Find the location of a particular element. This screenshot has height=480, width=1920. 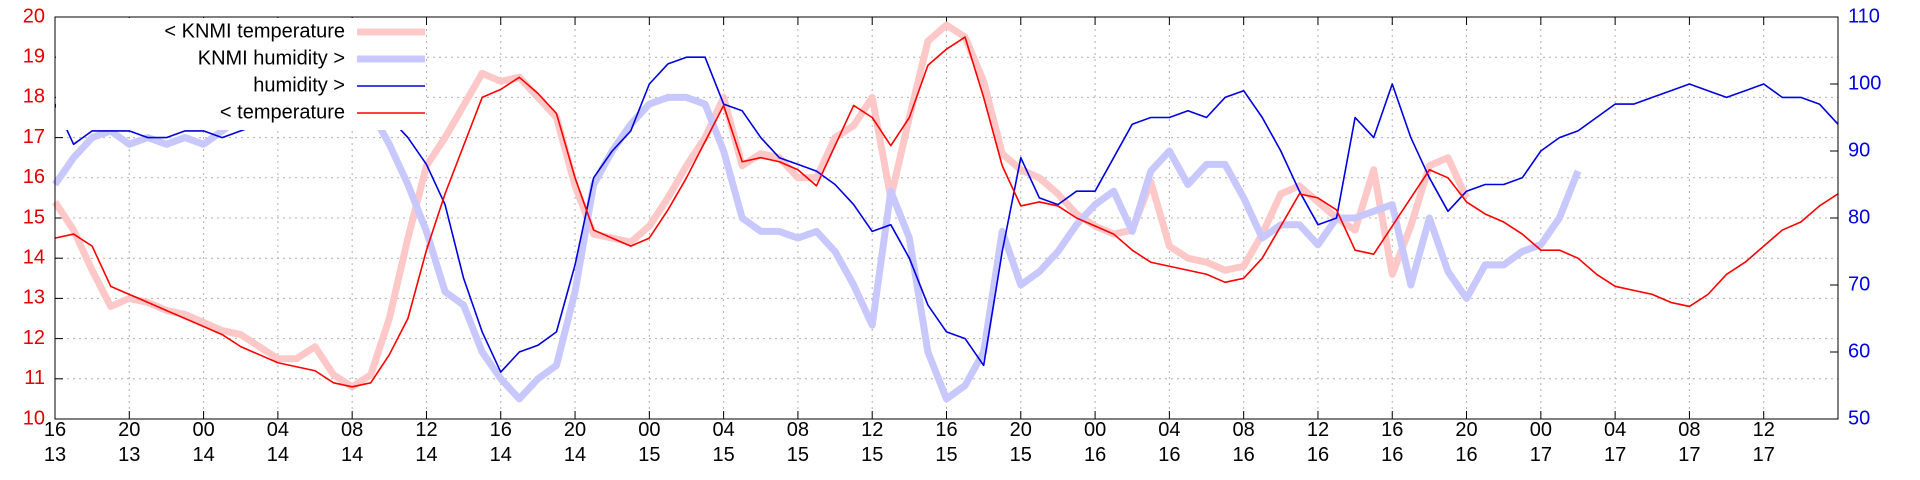

x-tick-label: 08 16 is located at coordinates (1243, 442).